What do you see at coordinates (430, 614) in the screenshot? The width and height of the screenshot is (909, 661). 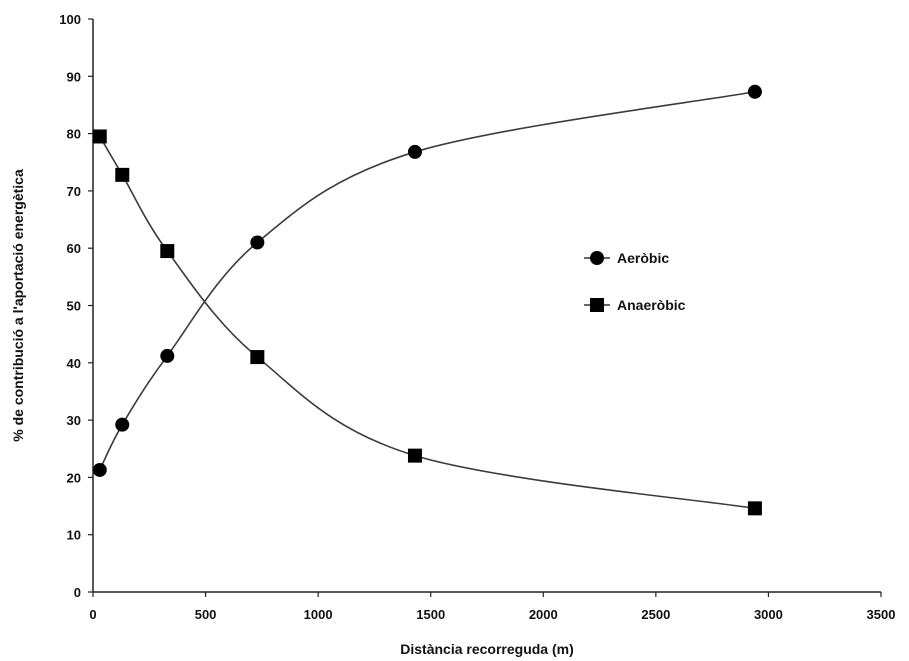 I see `x-tick-label: 1500` at bounding box center [430, 614].